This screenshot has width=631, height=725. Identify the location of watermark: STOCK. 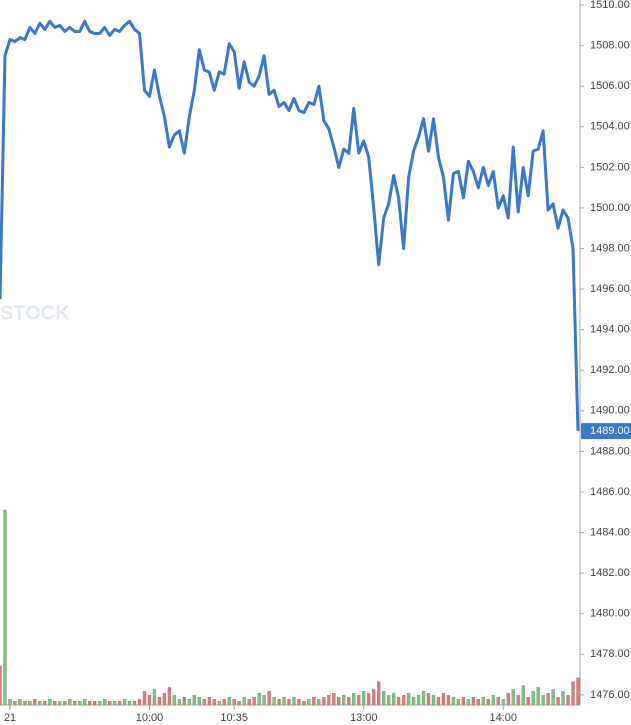
(35, 313).